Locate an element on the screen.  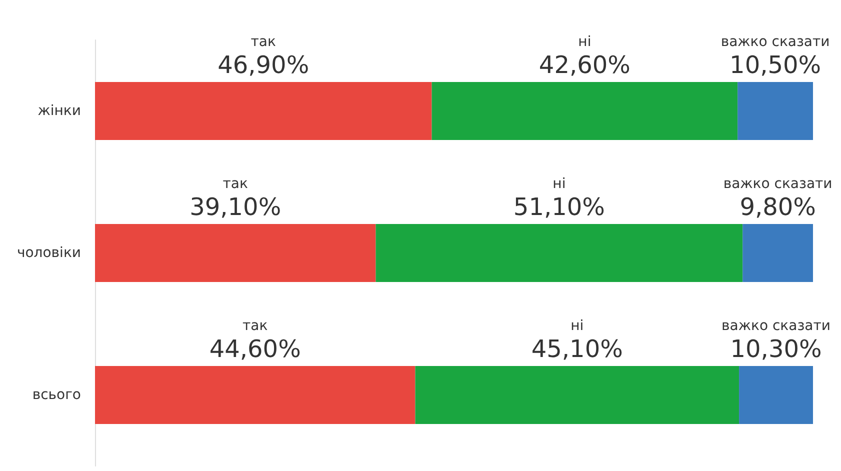
y-tick-label: чоловіки is located at coordinates (48, 253).